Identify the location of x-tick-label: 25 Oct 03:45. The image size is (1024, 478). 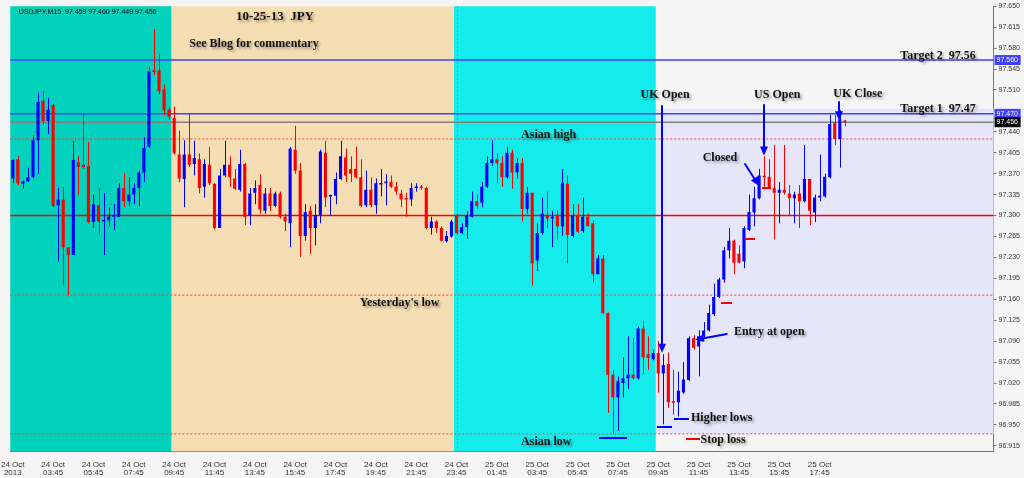
(537, 468).